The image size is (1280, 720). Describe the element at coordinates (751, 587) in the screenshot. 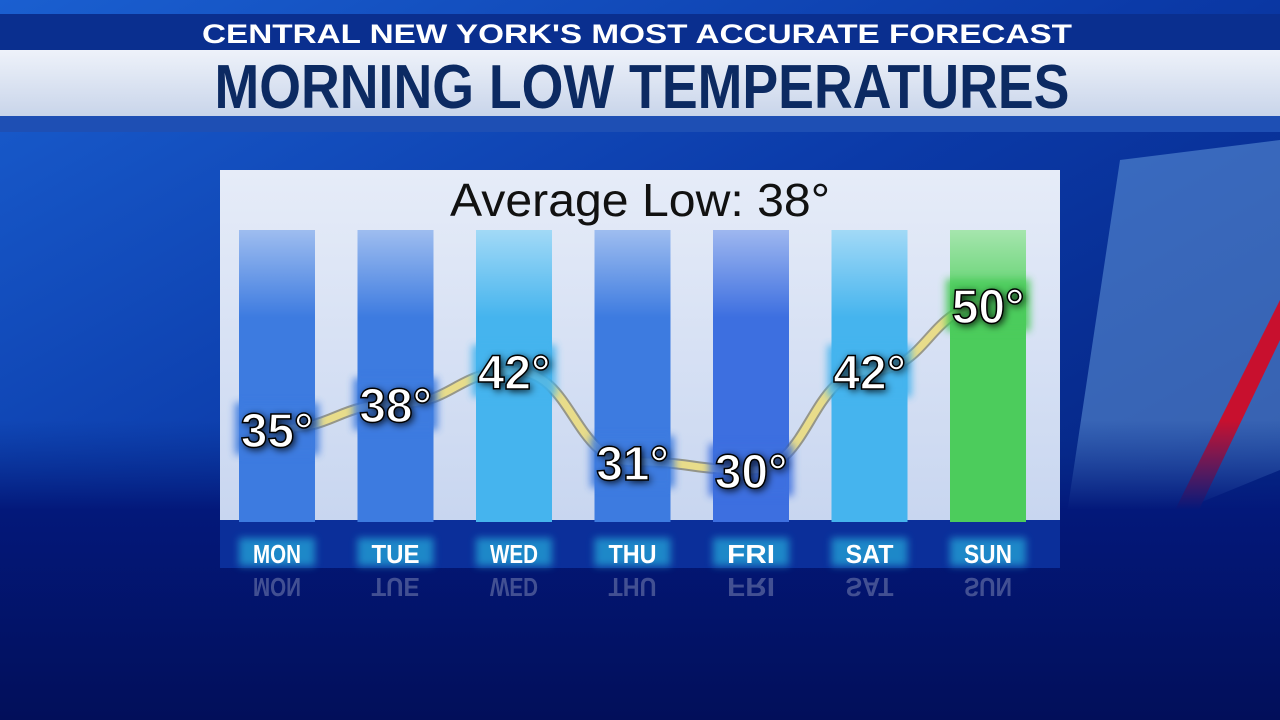

I see `x-tick-reflection: FRI` at that location.